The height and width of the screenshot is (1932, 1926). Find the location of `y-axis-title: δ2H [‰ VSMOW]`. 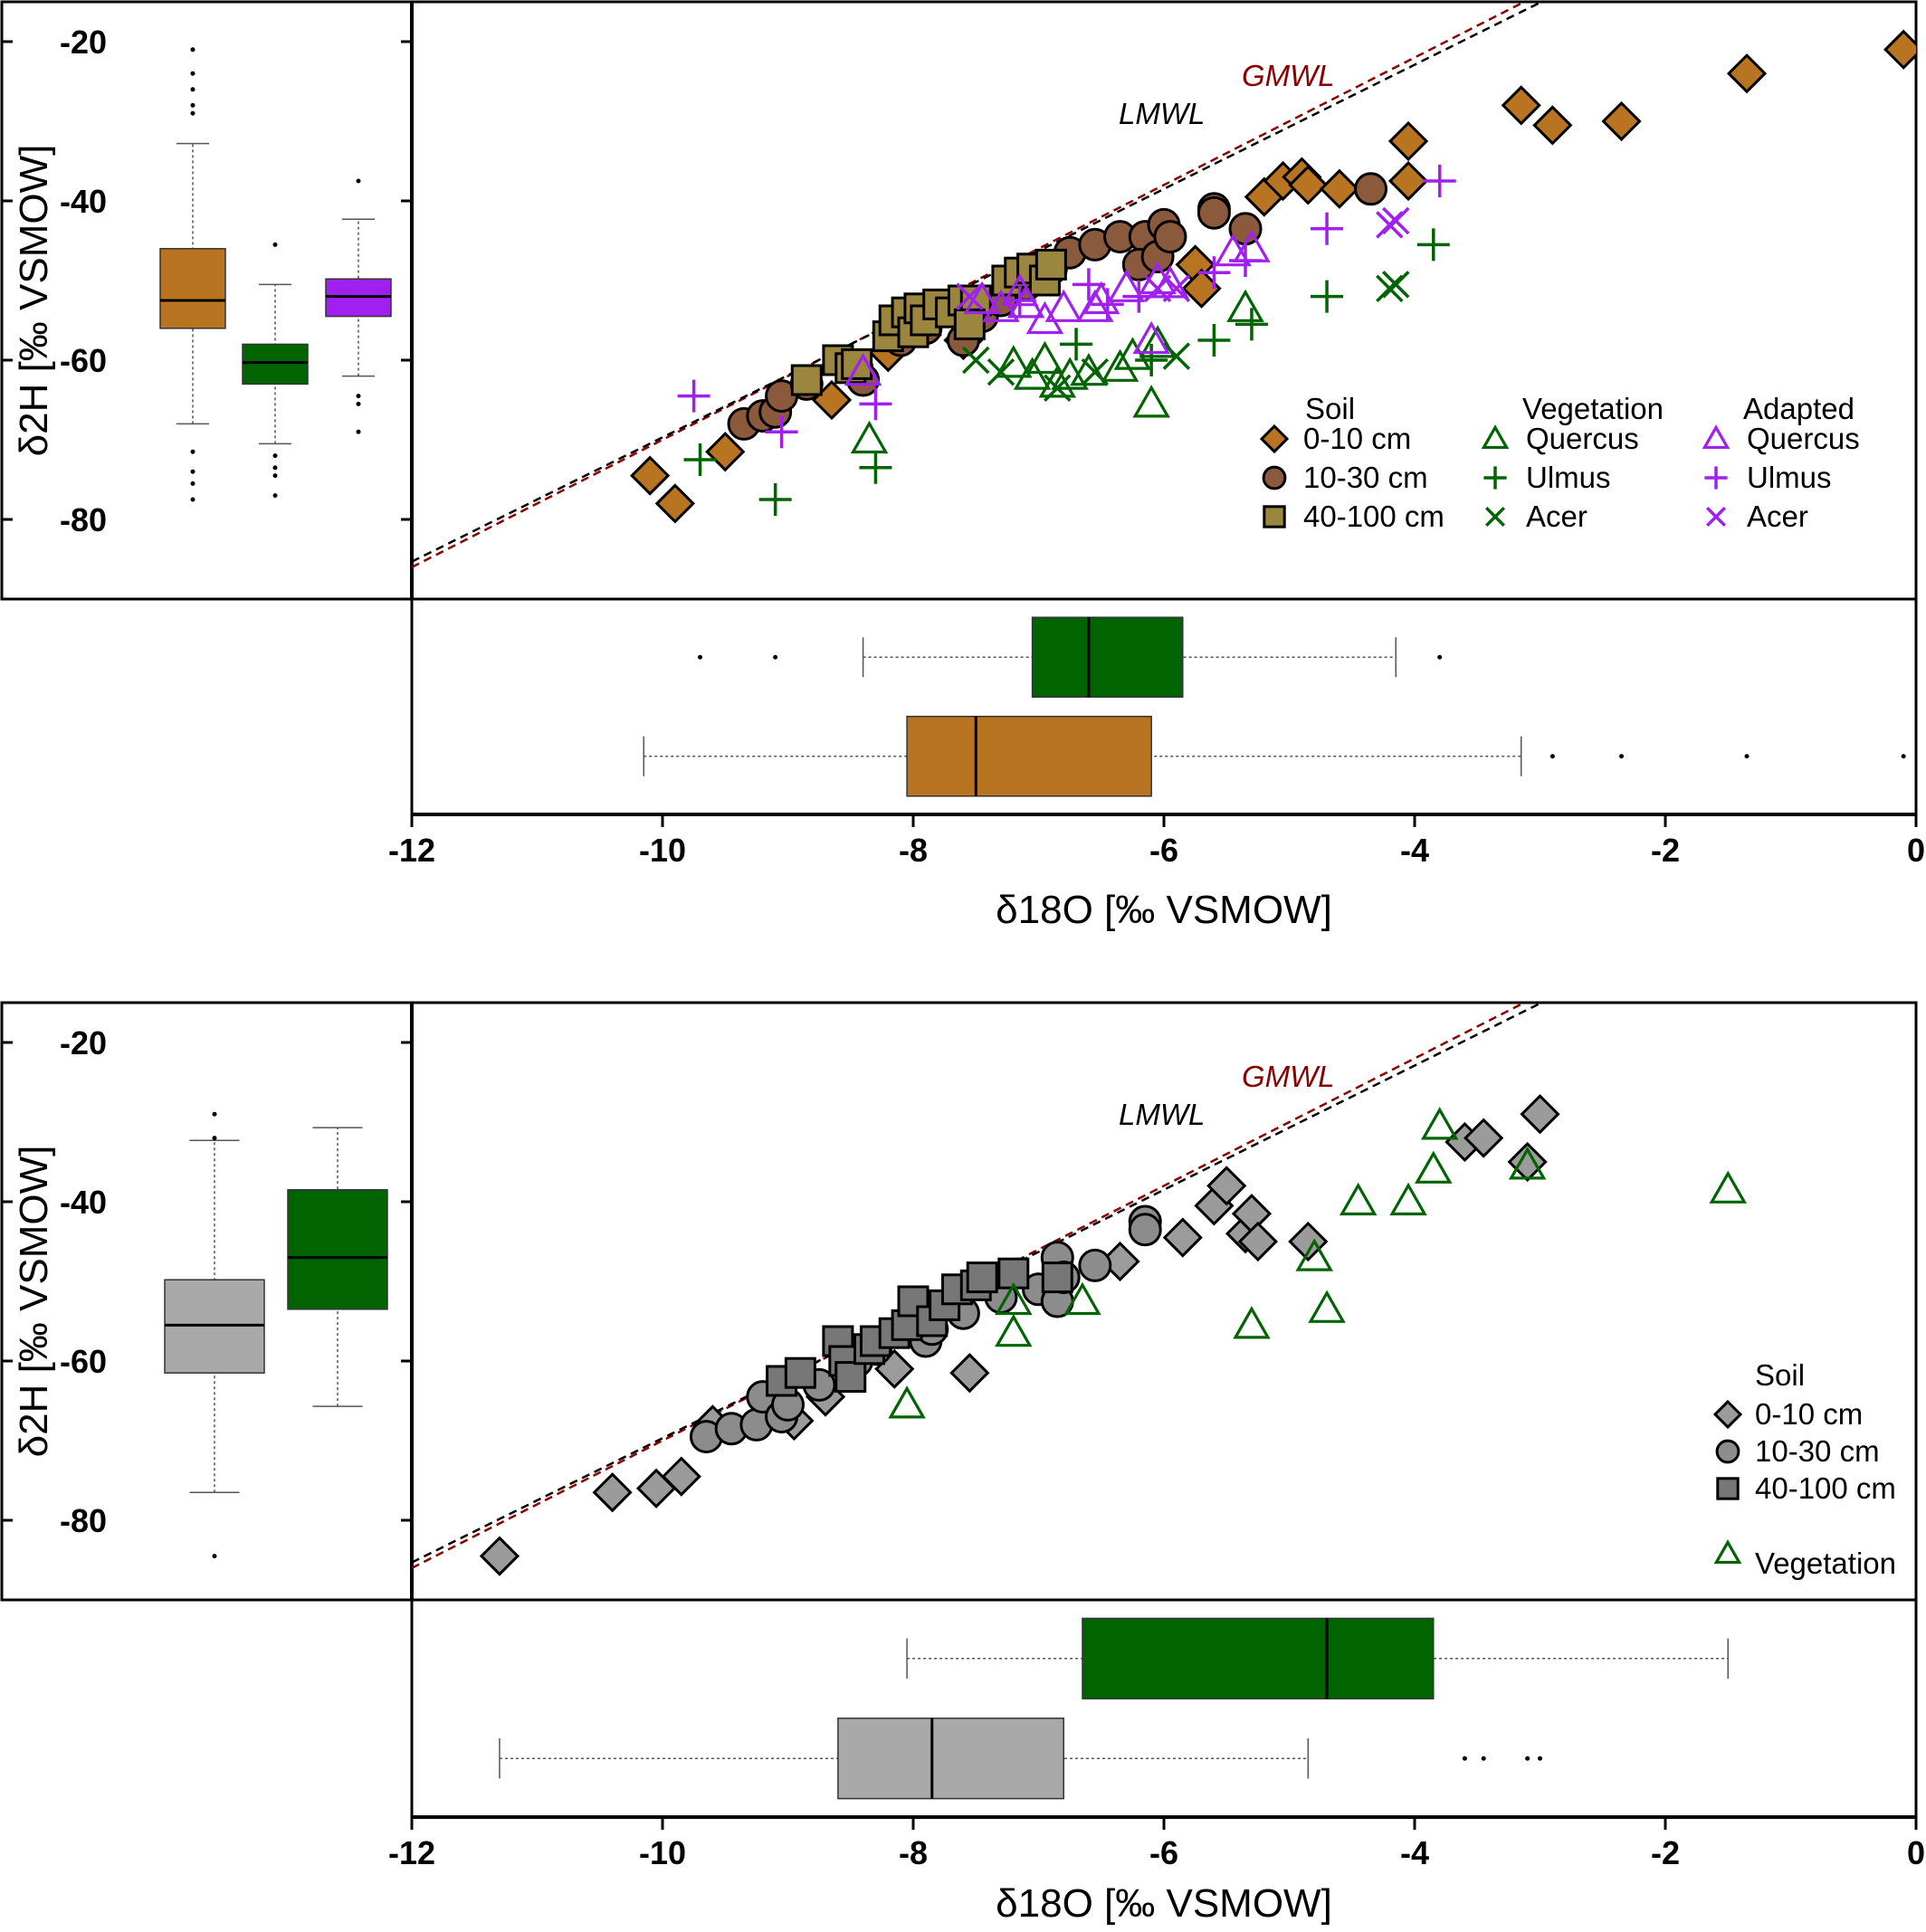

y-axis-title: δ2H [‰ VSMOW] is located at coordinates (34, 1302).